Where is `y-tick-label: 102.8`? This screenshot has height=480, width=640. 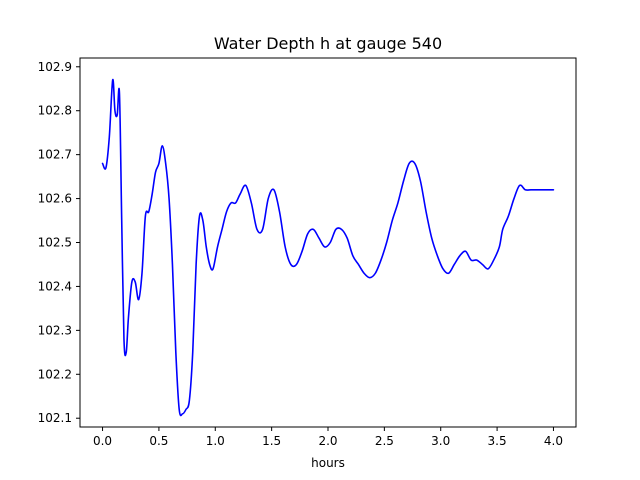
y-tick-label: 102.8 is located at coordinates (55, 111).